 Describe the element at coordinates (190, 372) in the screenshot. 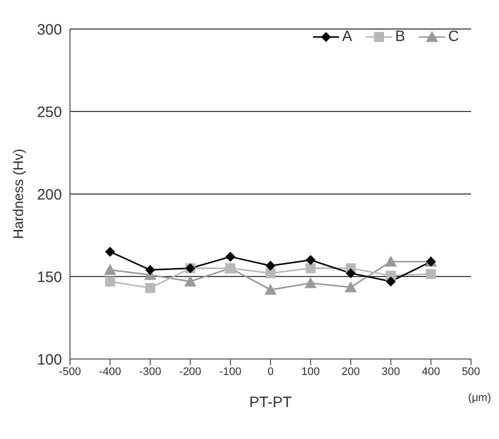

I see `x-tick-label: -200` at that location.